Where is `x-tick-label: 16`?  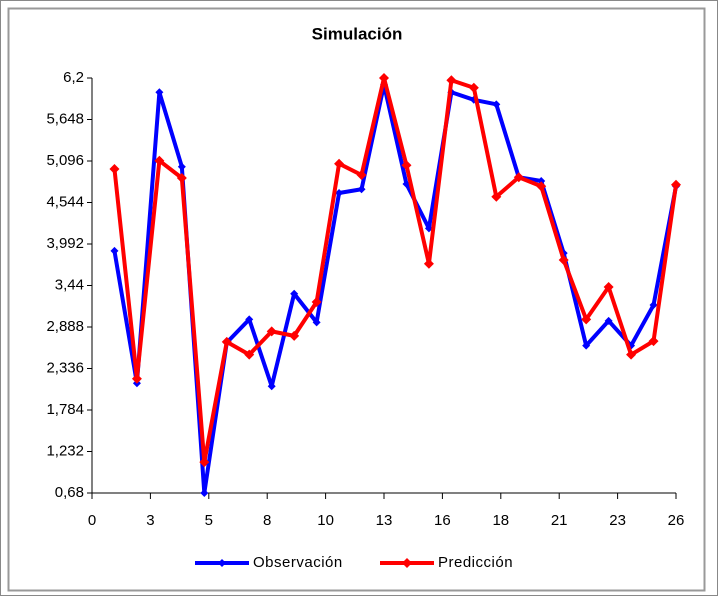 x-tick-label: 16 is located at coordinates (442, 520).